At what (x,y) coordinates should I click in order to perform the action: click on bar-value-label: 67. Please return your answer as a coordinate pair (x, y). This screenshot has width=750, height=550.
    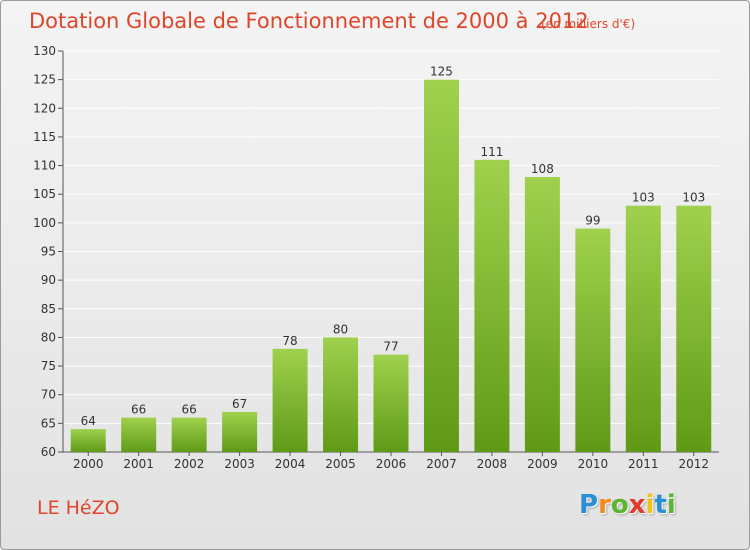
    Looking at the image, I should click on (239, 404).